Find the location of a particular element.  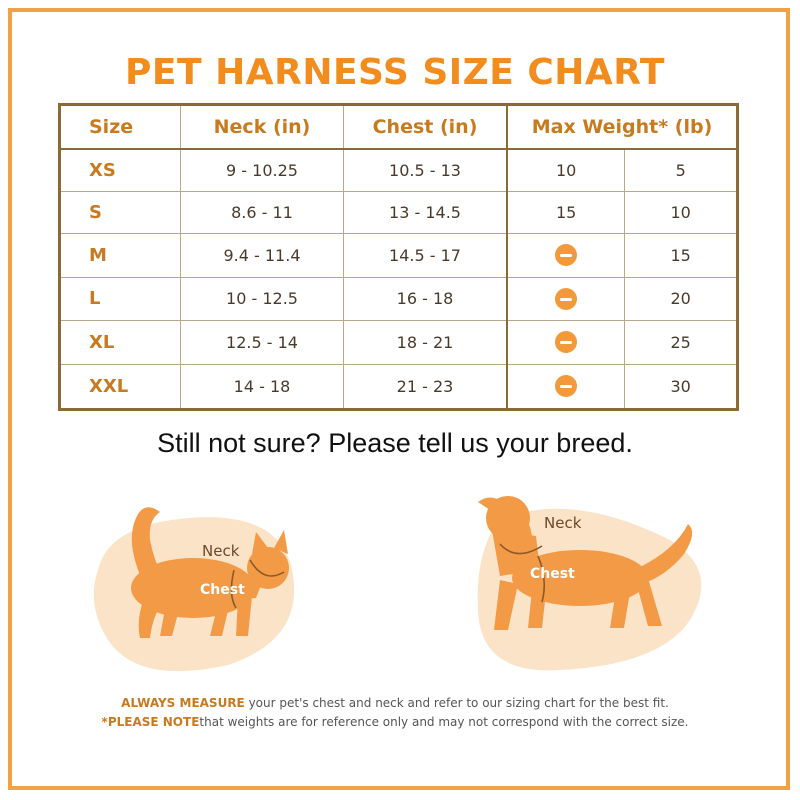

chest-cell: 10.5 - 13 is located at coordinates (425, 170).